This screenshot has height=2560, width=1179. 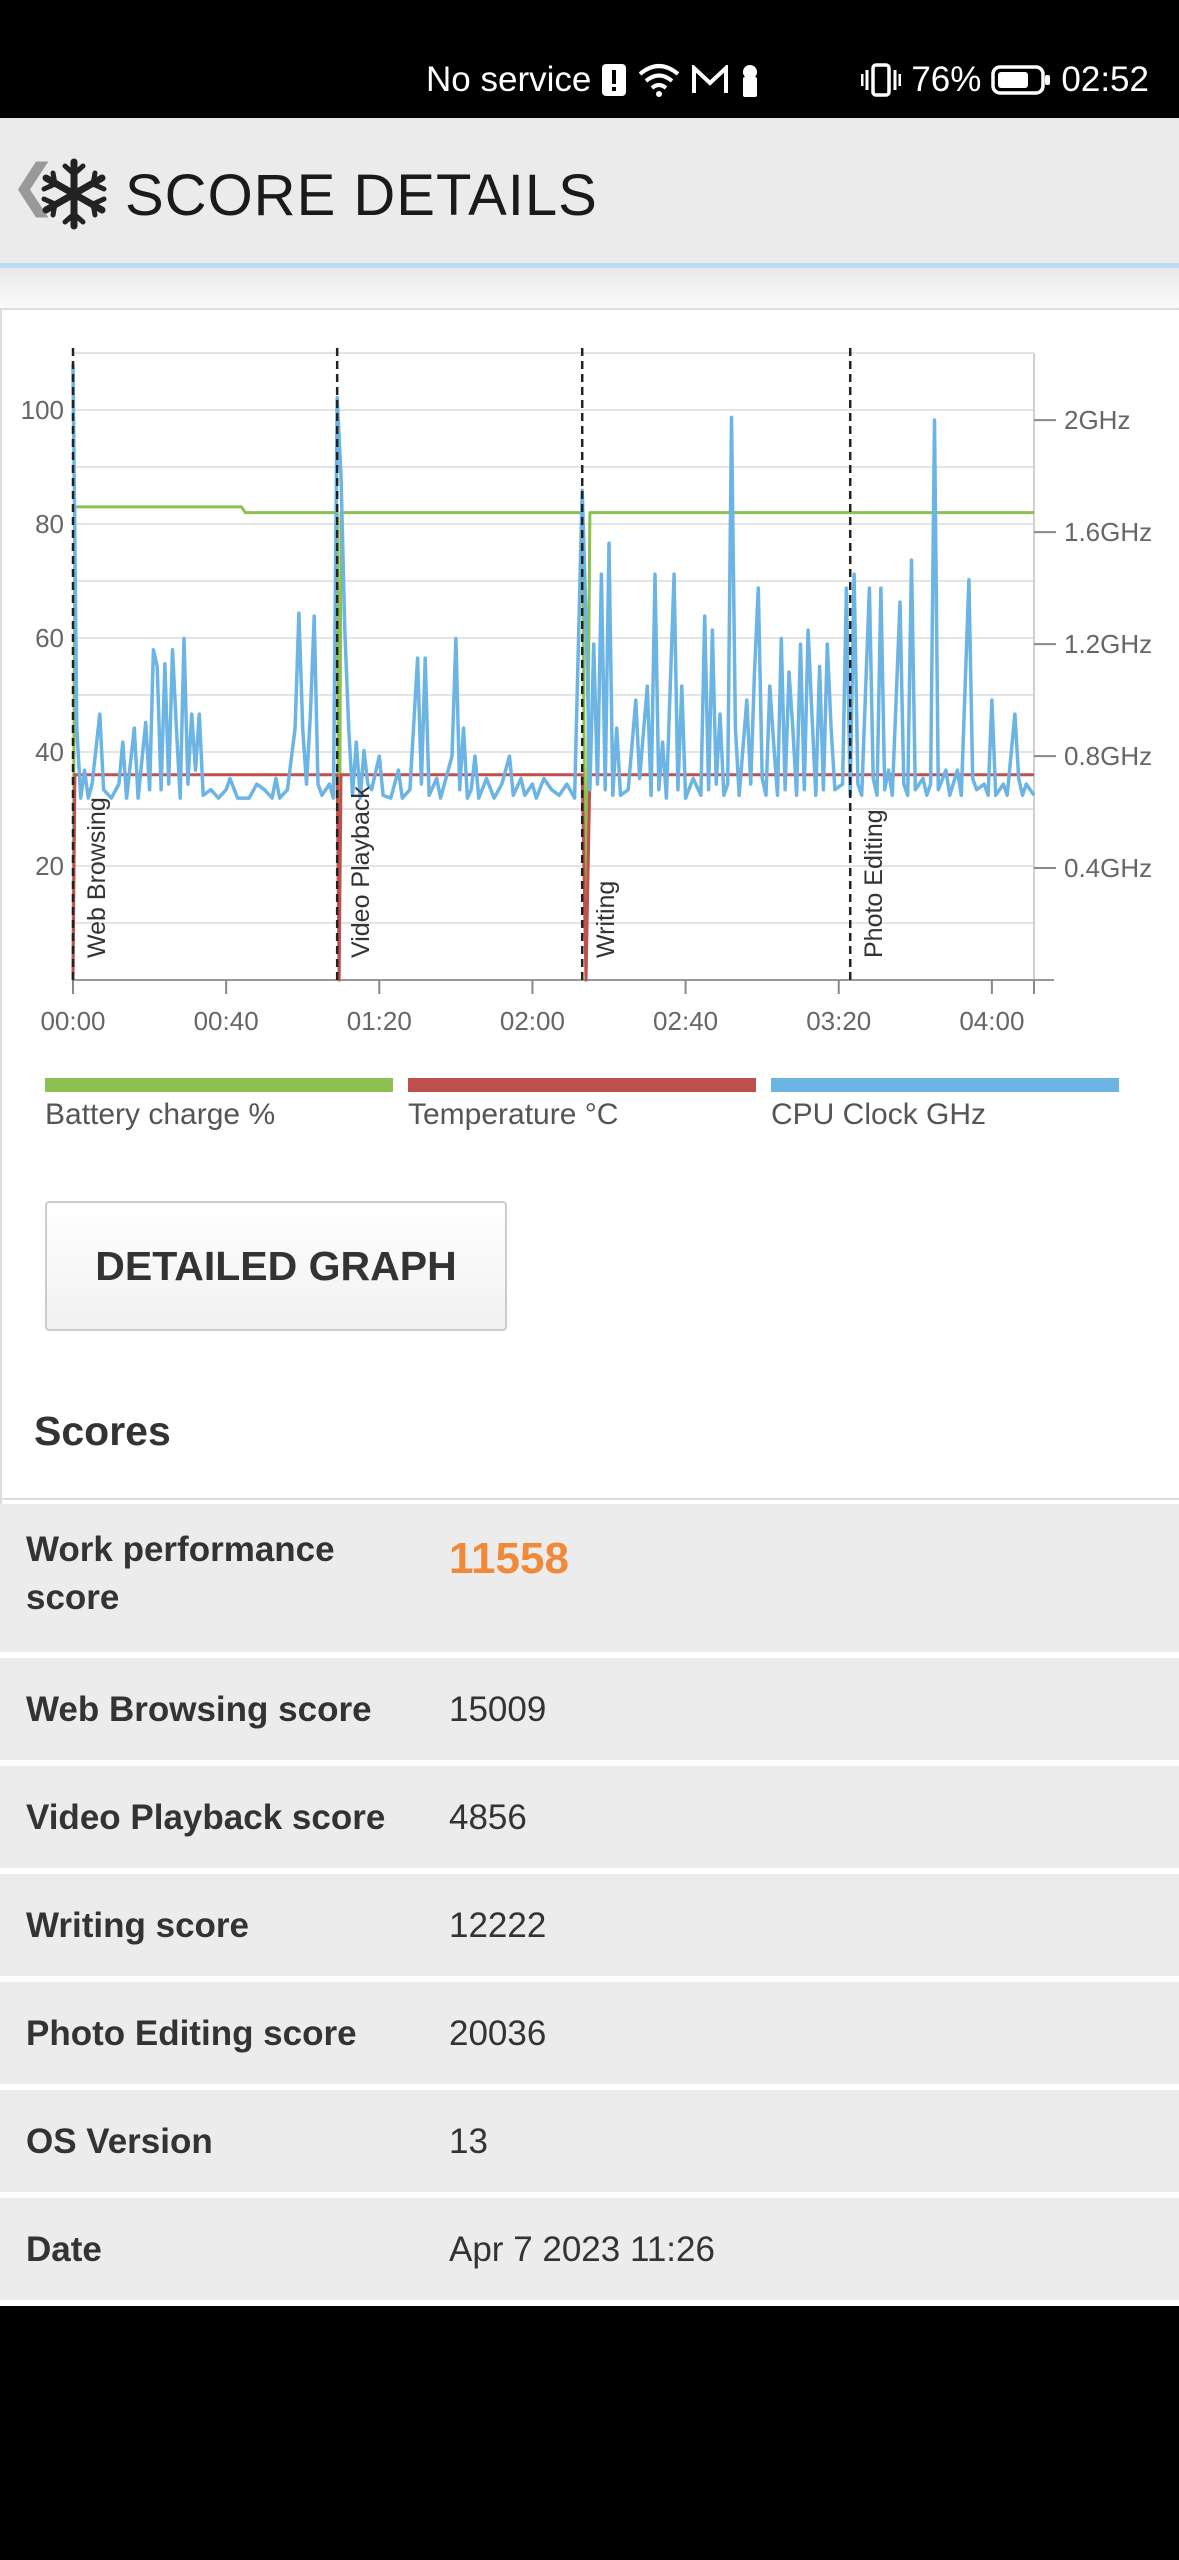 What do you see at coordinates (513, 1114) in the screenshot?
I see `legend-temperature-label: Temperature °C` at bounding box center [513, 1114].